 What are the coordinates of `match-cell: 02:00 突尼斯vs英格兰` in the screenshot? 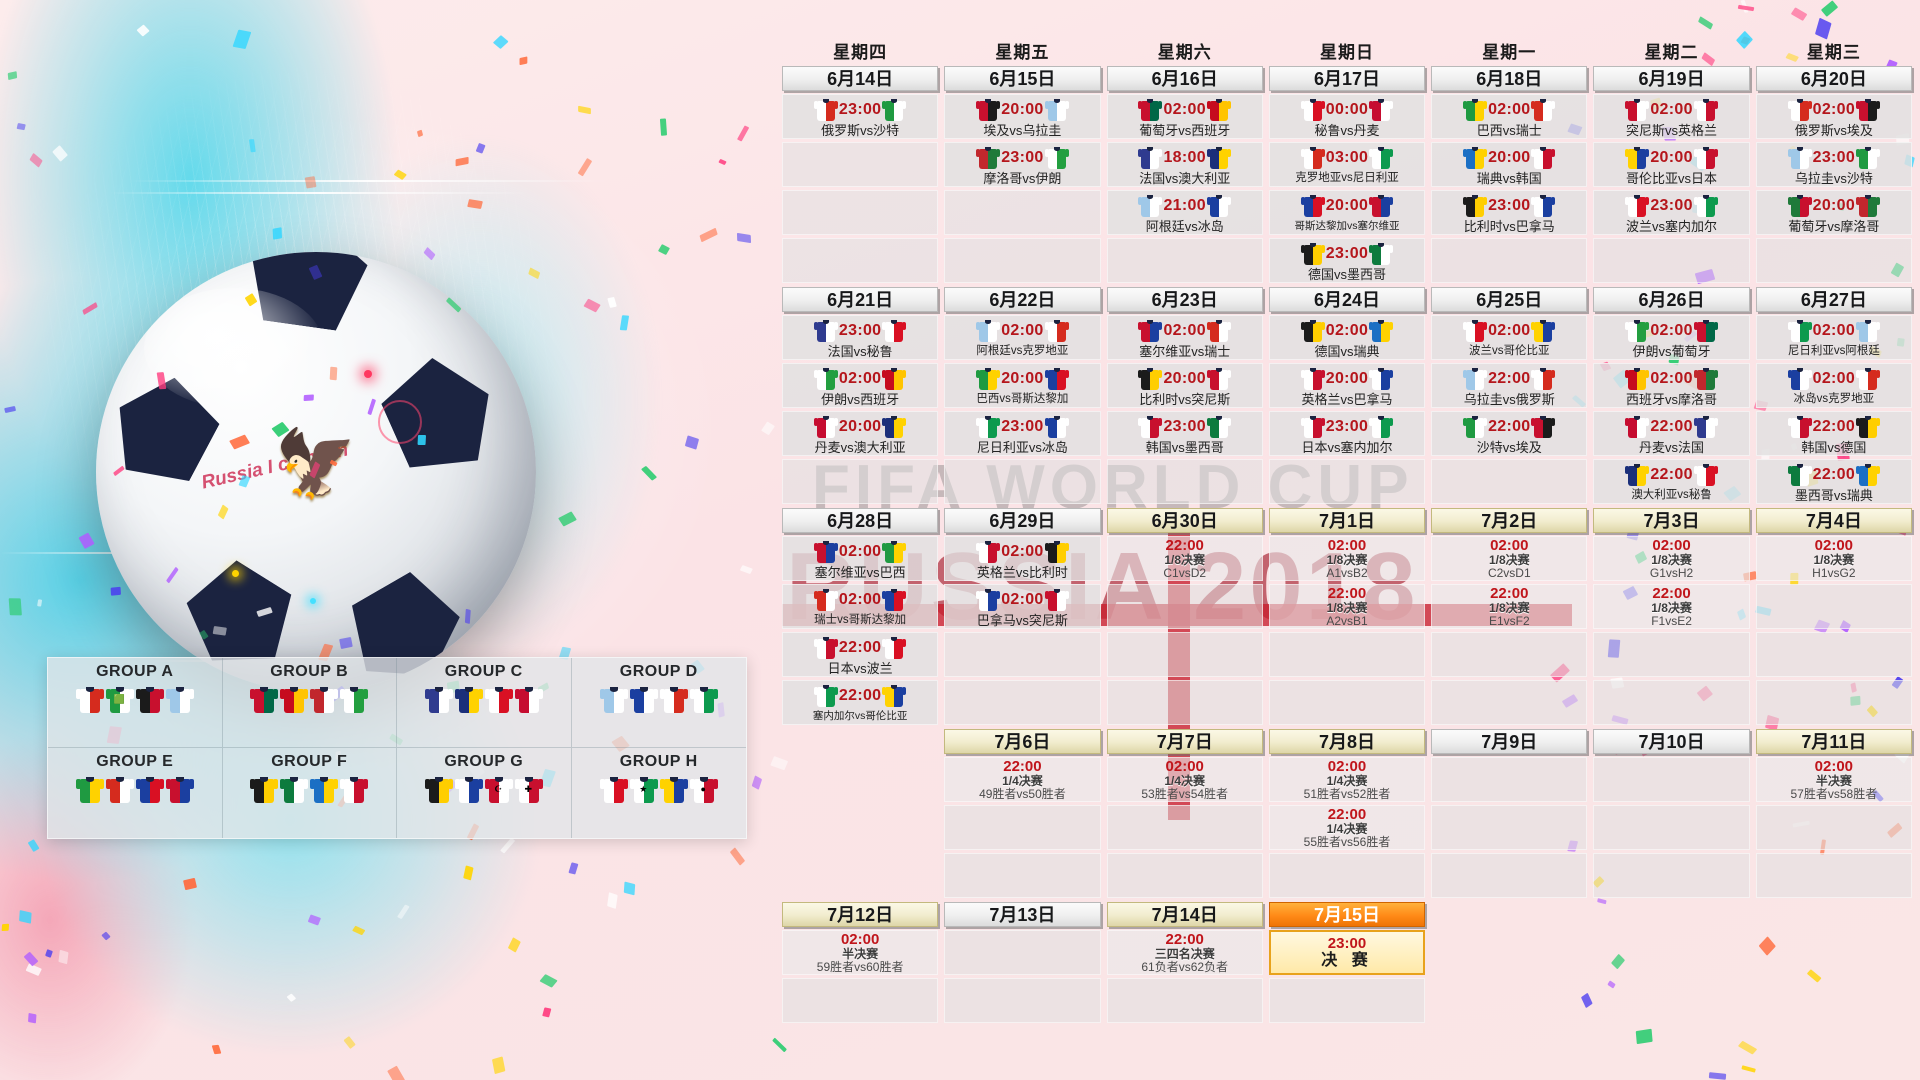 It's located at (1671, 116).